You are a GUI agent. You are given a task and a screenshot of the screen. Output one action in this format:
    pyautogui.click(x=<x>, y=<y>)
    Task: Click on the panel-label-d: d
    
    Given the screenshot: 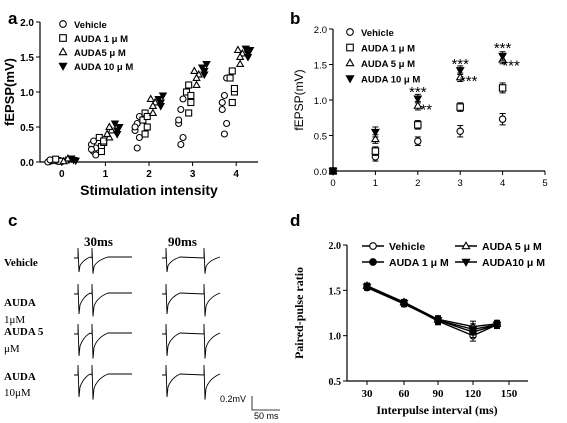 What is the action you would take?
    pyautogui.click(x=295, y=220)
    